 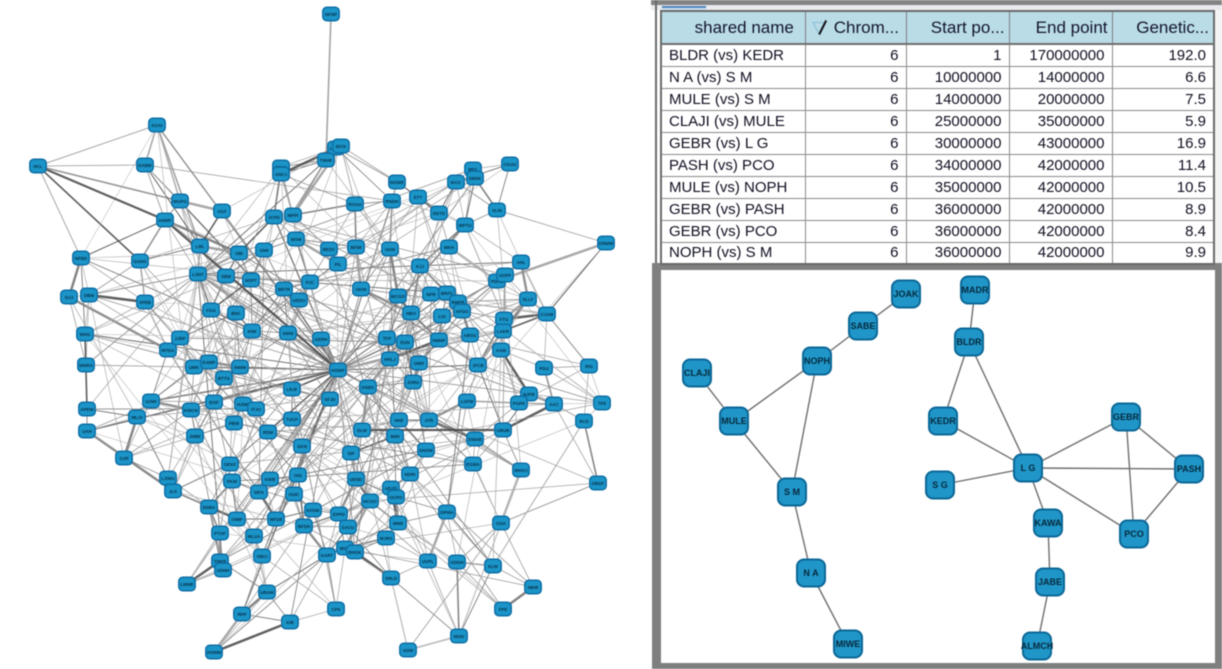 I want to click on svg-text: L G, so click(x=1028, y=468).